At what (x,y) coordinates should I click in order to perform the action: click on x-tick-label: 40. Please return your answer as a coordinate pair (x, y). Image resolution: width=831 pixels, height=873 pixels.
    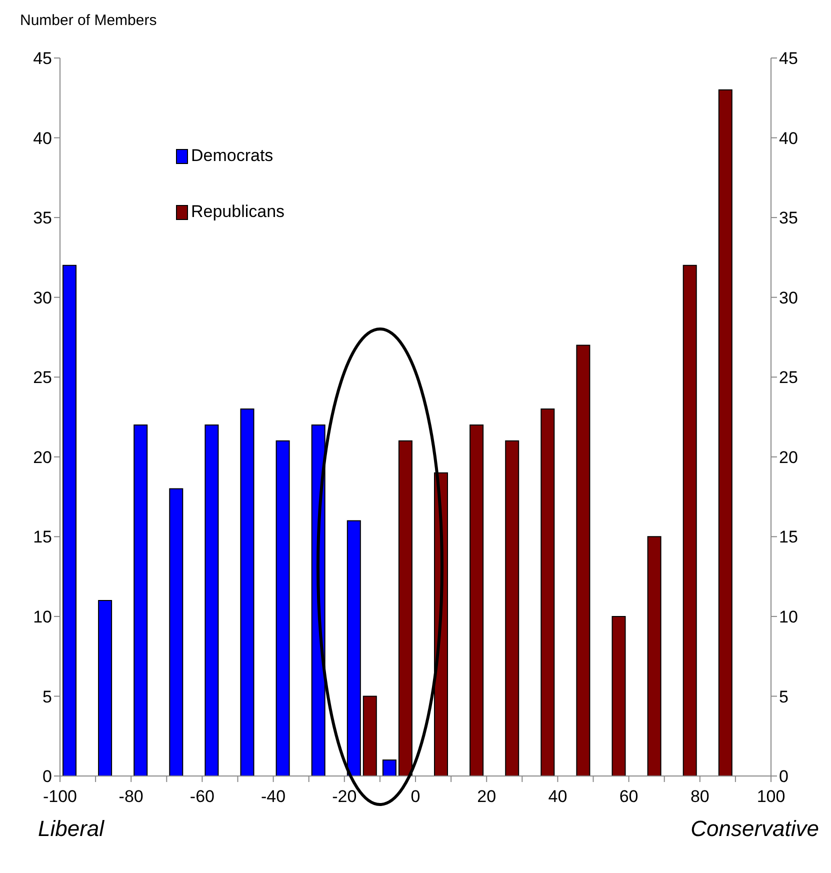
    Looking at the image, I should click on (558, 796).